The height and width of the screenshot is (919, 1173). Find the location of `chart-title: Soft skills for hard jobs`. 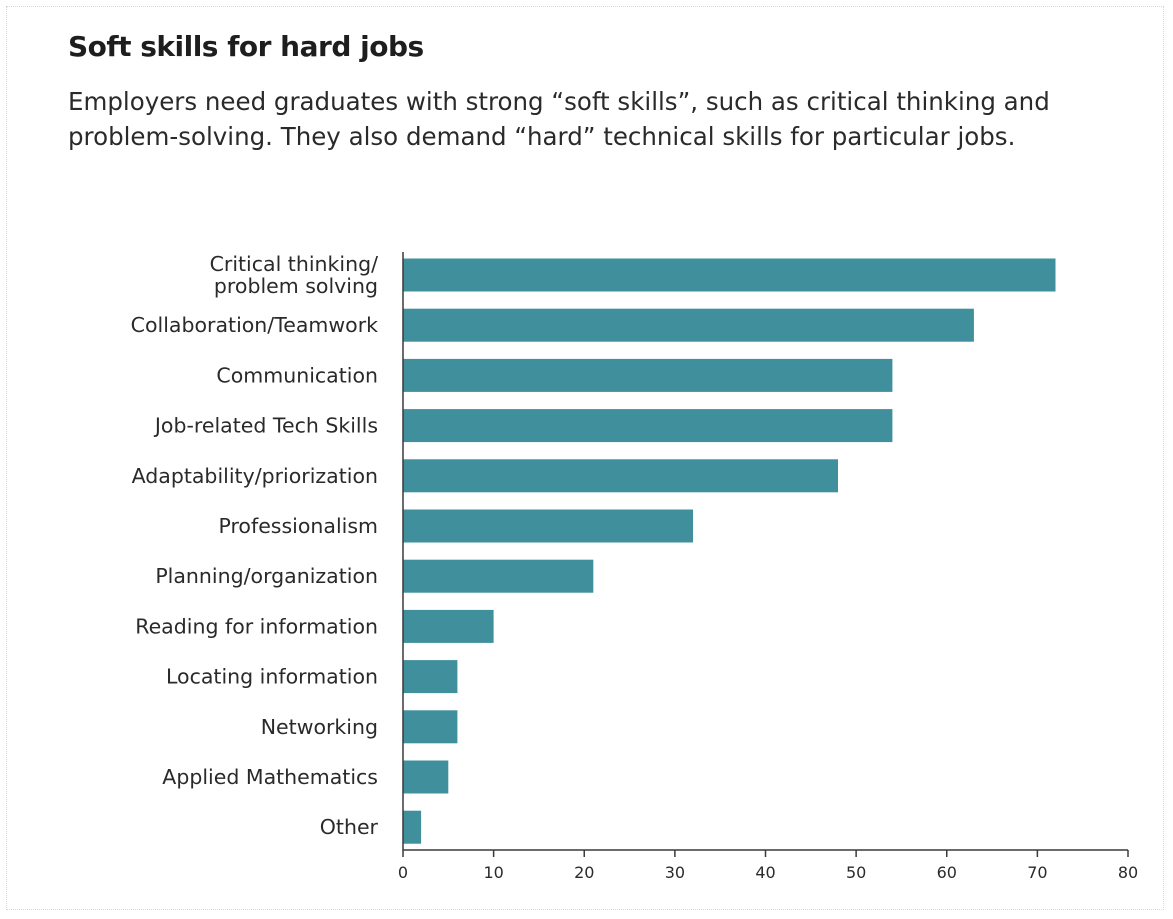

chart-title: Soft skills for hard jobs is located at coordinates (246, 46).